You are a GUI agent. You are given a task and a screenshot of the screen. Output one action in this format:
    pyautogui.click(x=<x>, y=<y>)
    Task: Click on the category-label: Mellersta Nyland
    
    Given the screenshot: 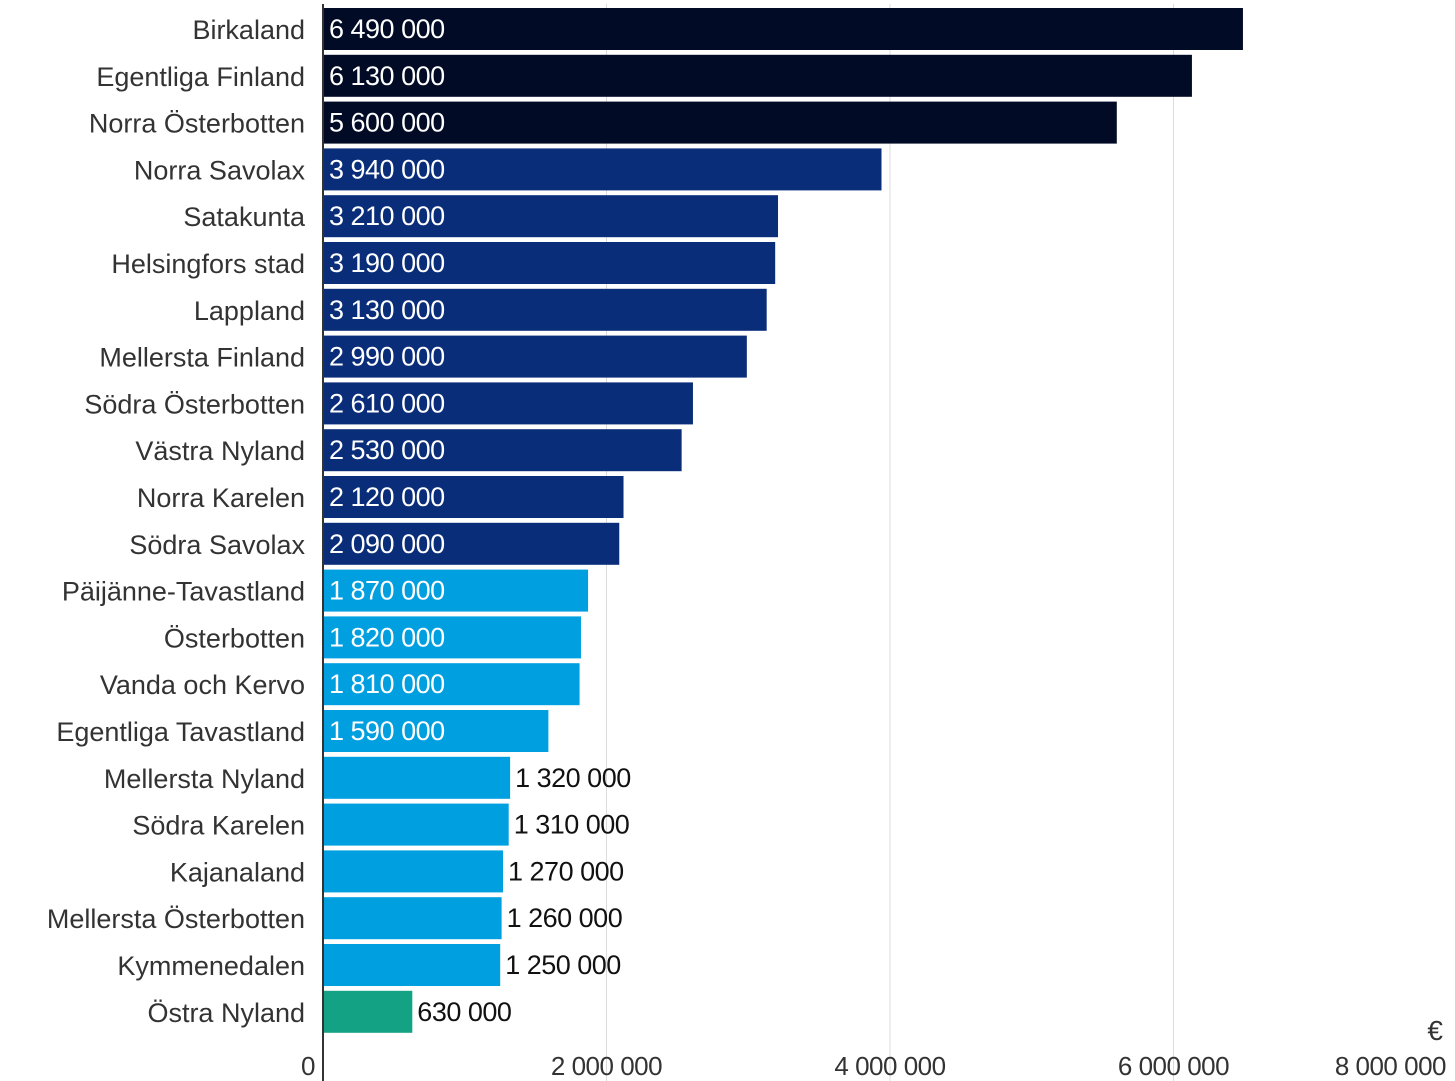 What is the action you would take?
    pyautogui.click(x=204, y=779)
    